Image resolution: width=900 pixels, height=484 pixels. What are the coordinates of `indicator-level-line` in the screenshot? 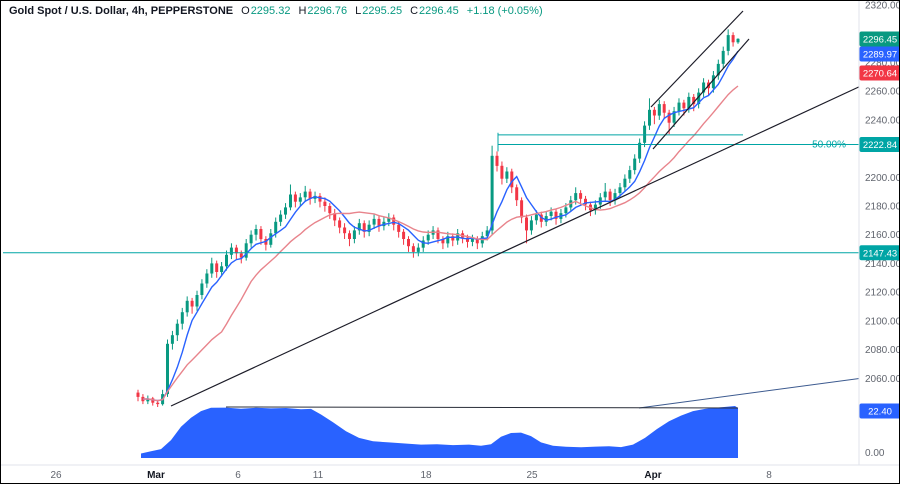 It's located at (482, 407).